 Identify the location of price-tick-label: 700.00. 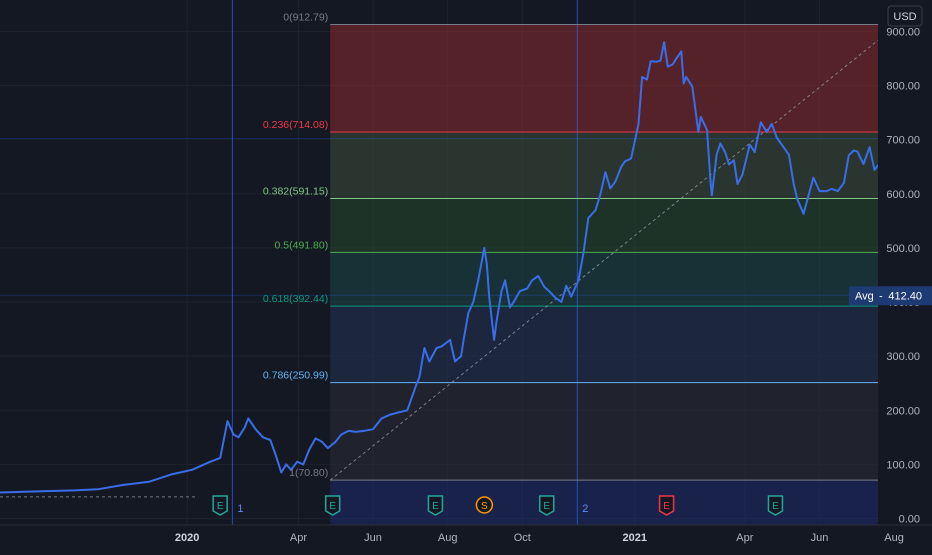
(903, 141).